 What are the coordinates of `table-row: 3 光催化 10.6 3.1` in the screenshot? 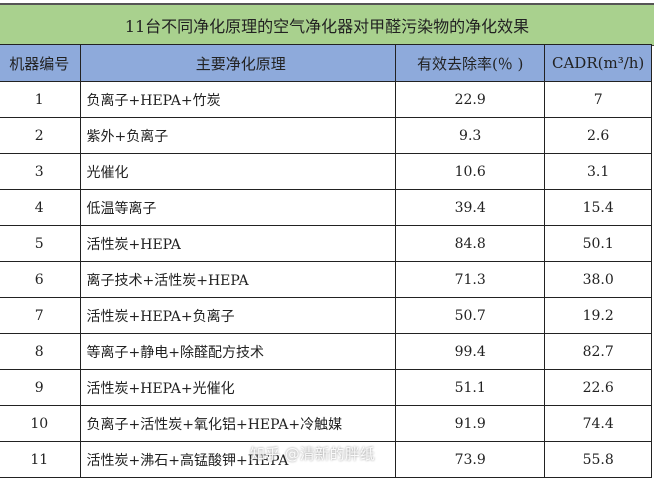 It's located at (326, 171).